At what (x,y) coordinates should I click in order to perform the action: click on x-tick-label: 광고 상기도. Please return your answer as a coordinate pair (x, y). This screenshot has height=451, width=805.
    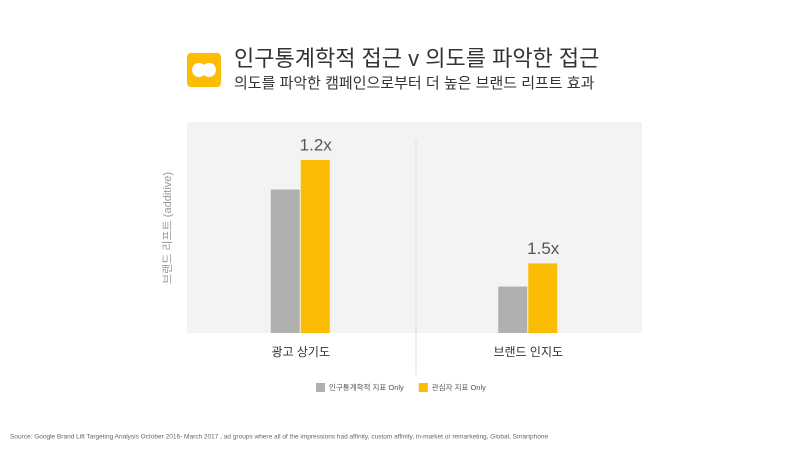
    Looking at the image, I should click on (300, 352).